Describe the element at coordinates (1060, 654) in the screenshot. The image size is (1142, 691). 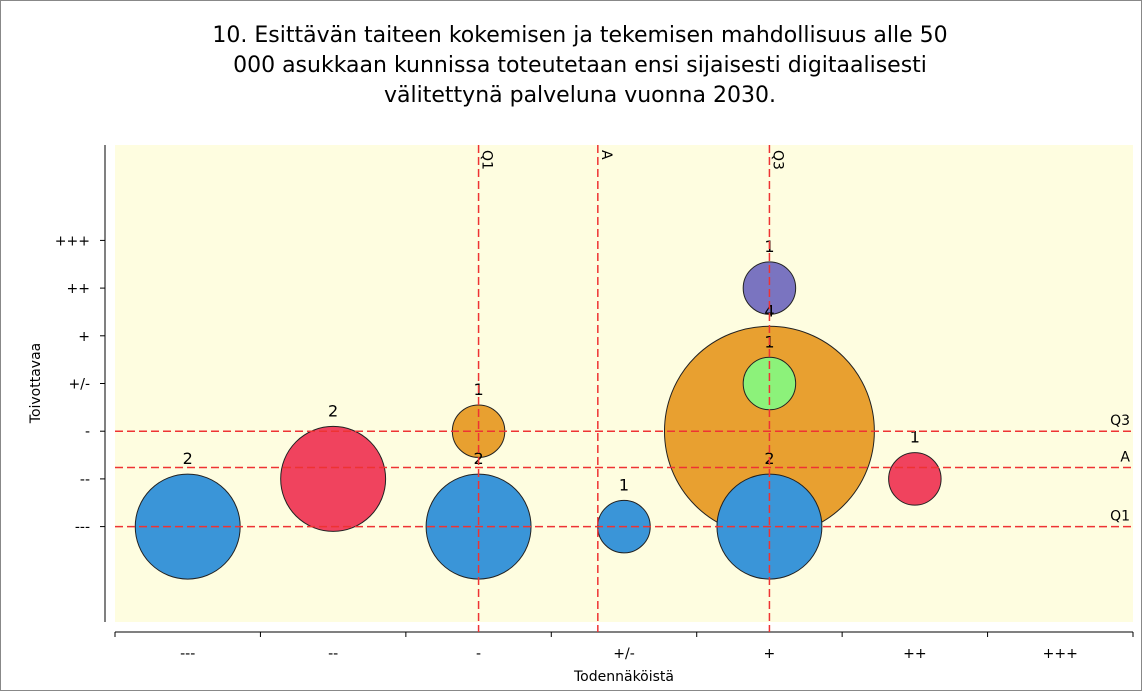
I see `x-tick-label: +++` at that location.